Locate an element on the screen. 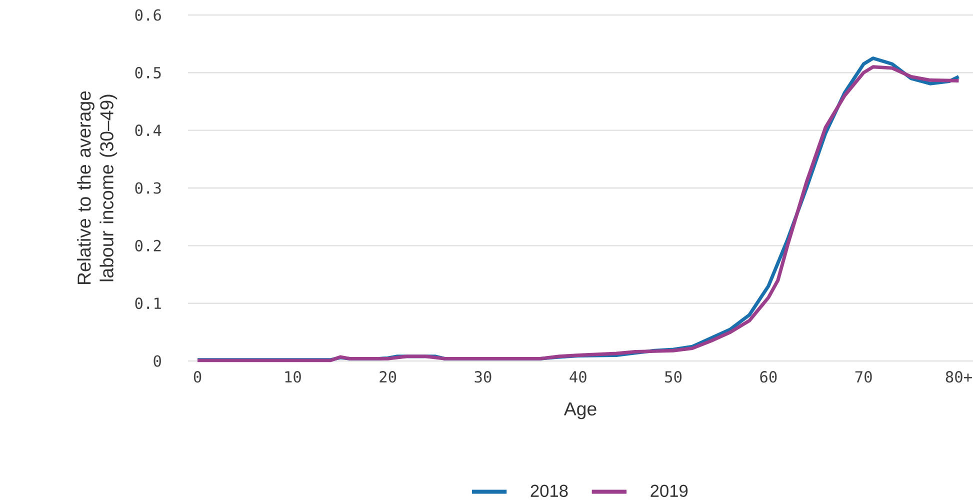 This screenshot has width=973, height=501. x-tick-label: 40 is located at coordinates (578, 377).